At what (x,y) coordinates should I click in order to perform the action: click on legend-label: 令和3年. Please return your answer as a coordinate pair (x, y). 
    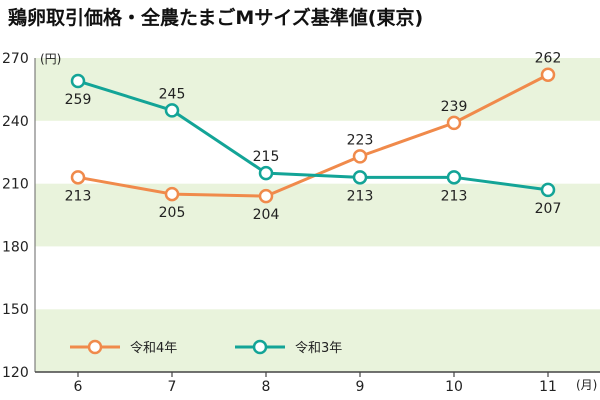
    Looking at the image, I should click on (318, 348).